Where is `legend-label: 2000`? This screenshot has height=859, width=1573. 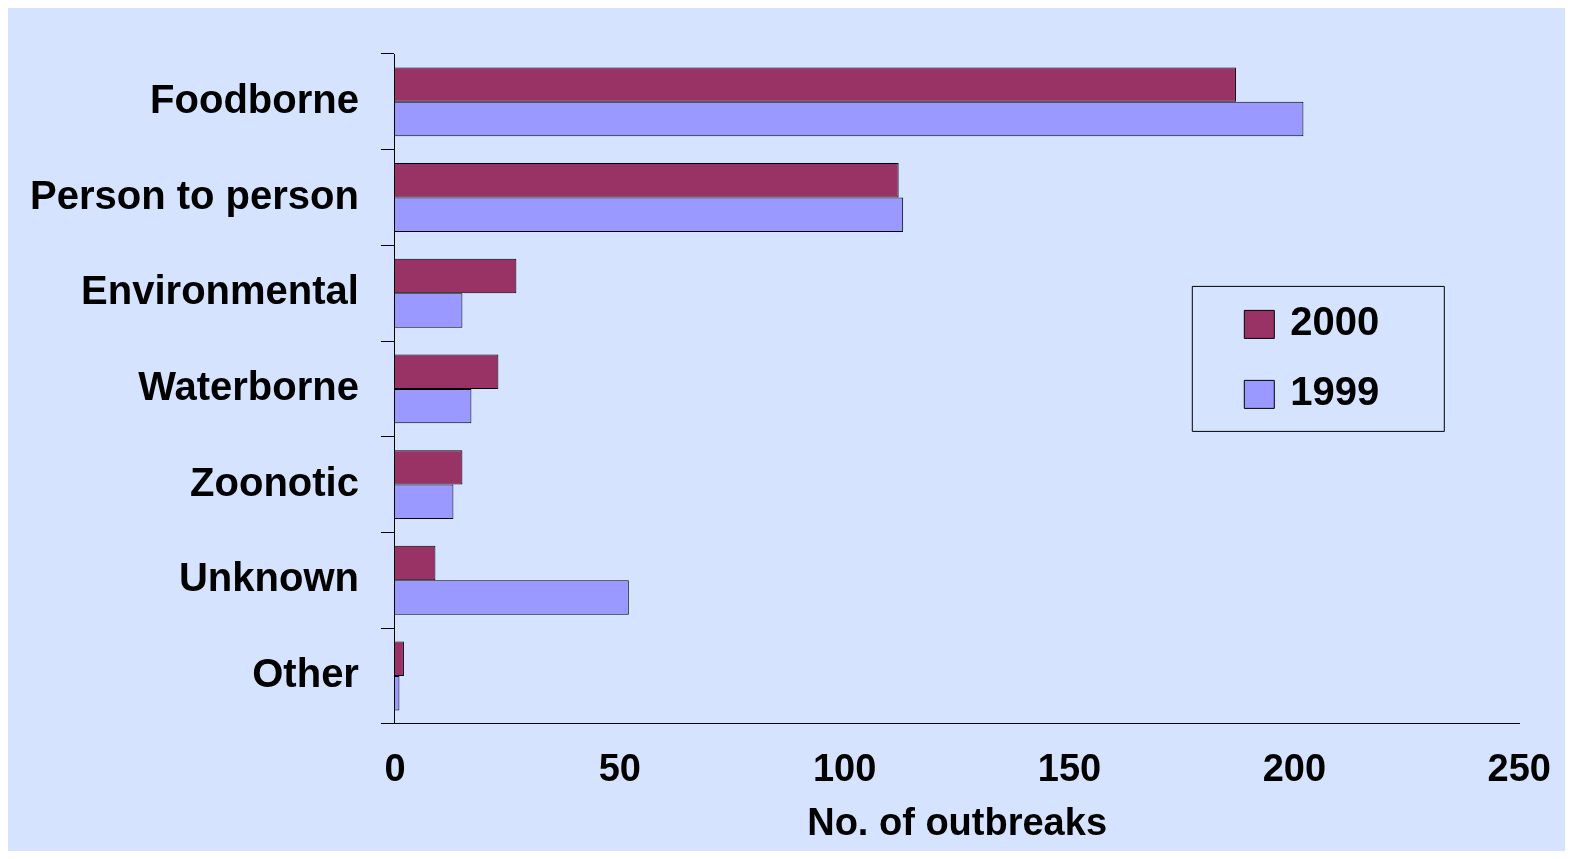
legend-label: 2000 is located at coordinates (1335, 321).